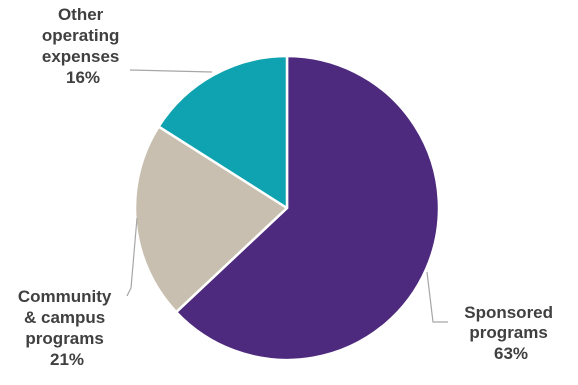 The image size is (578, 385). I want to click on leader-line-sponsored-programs, so click(437, 297).